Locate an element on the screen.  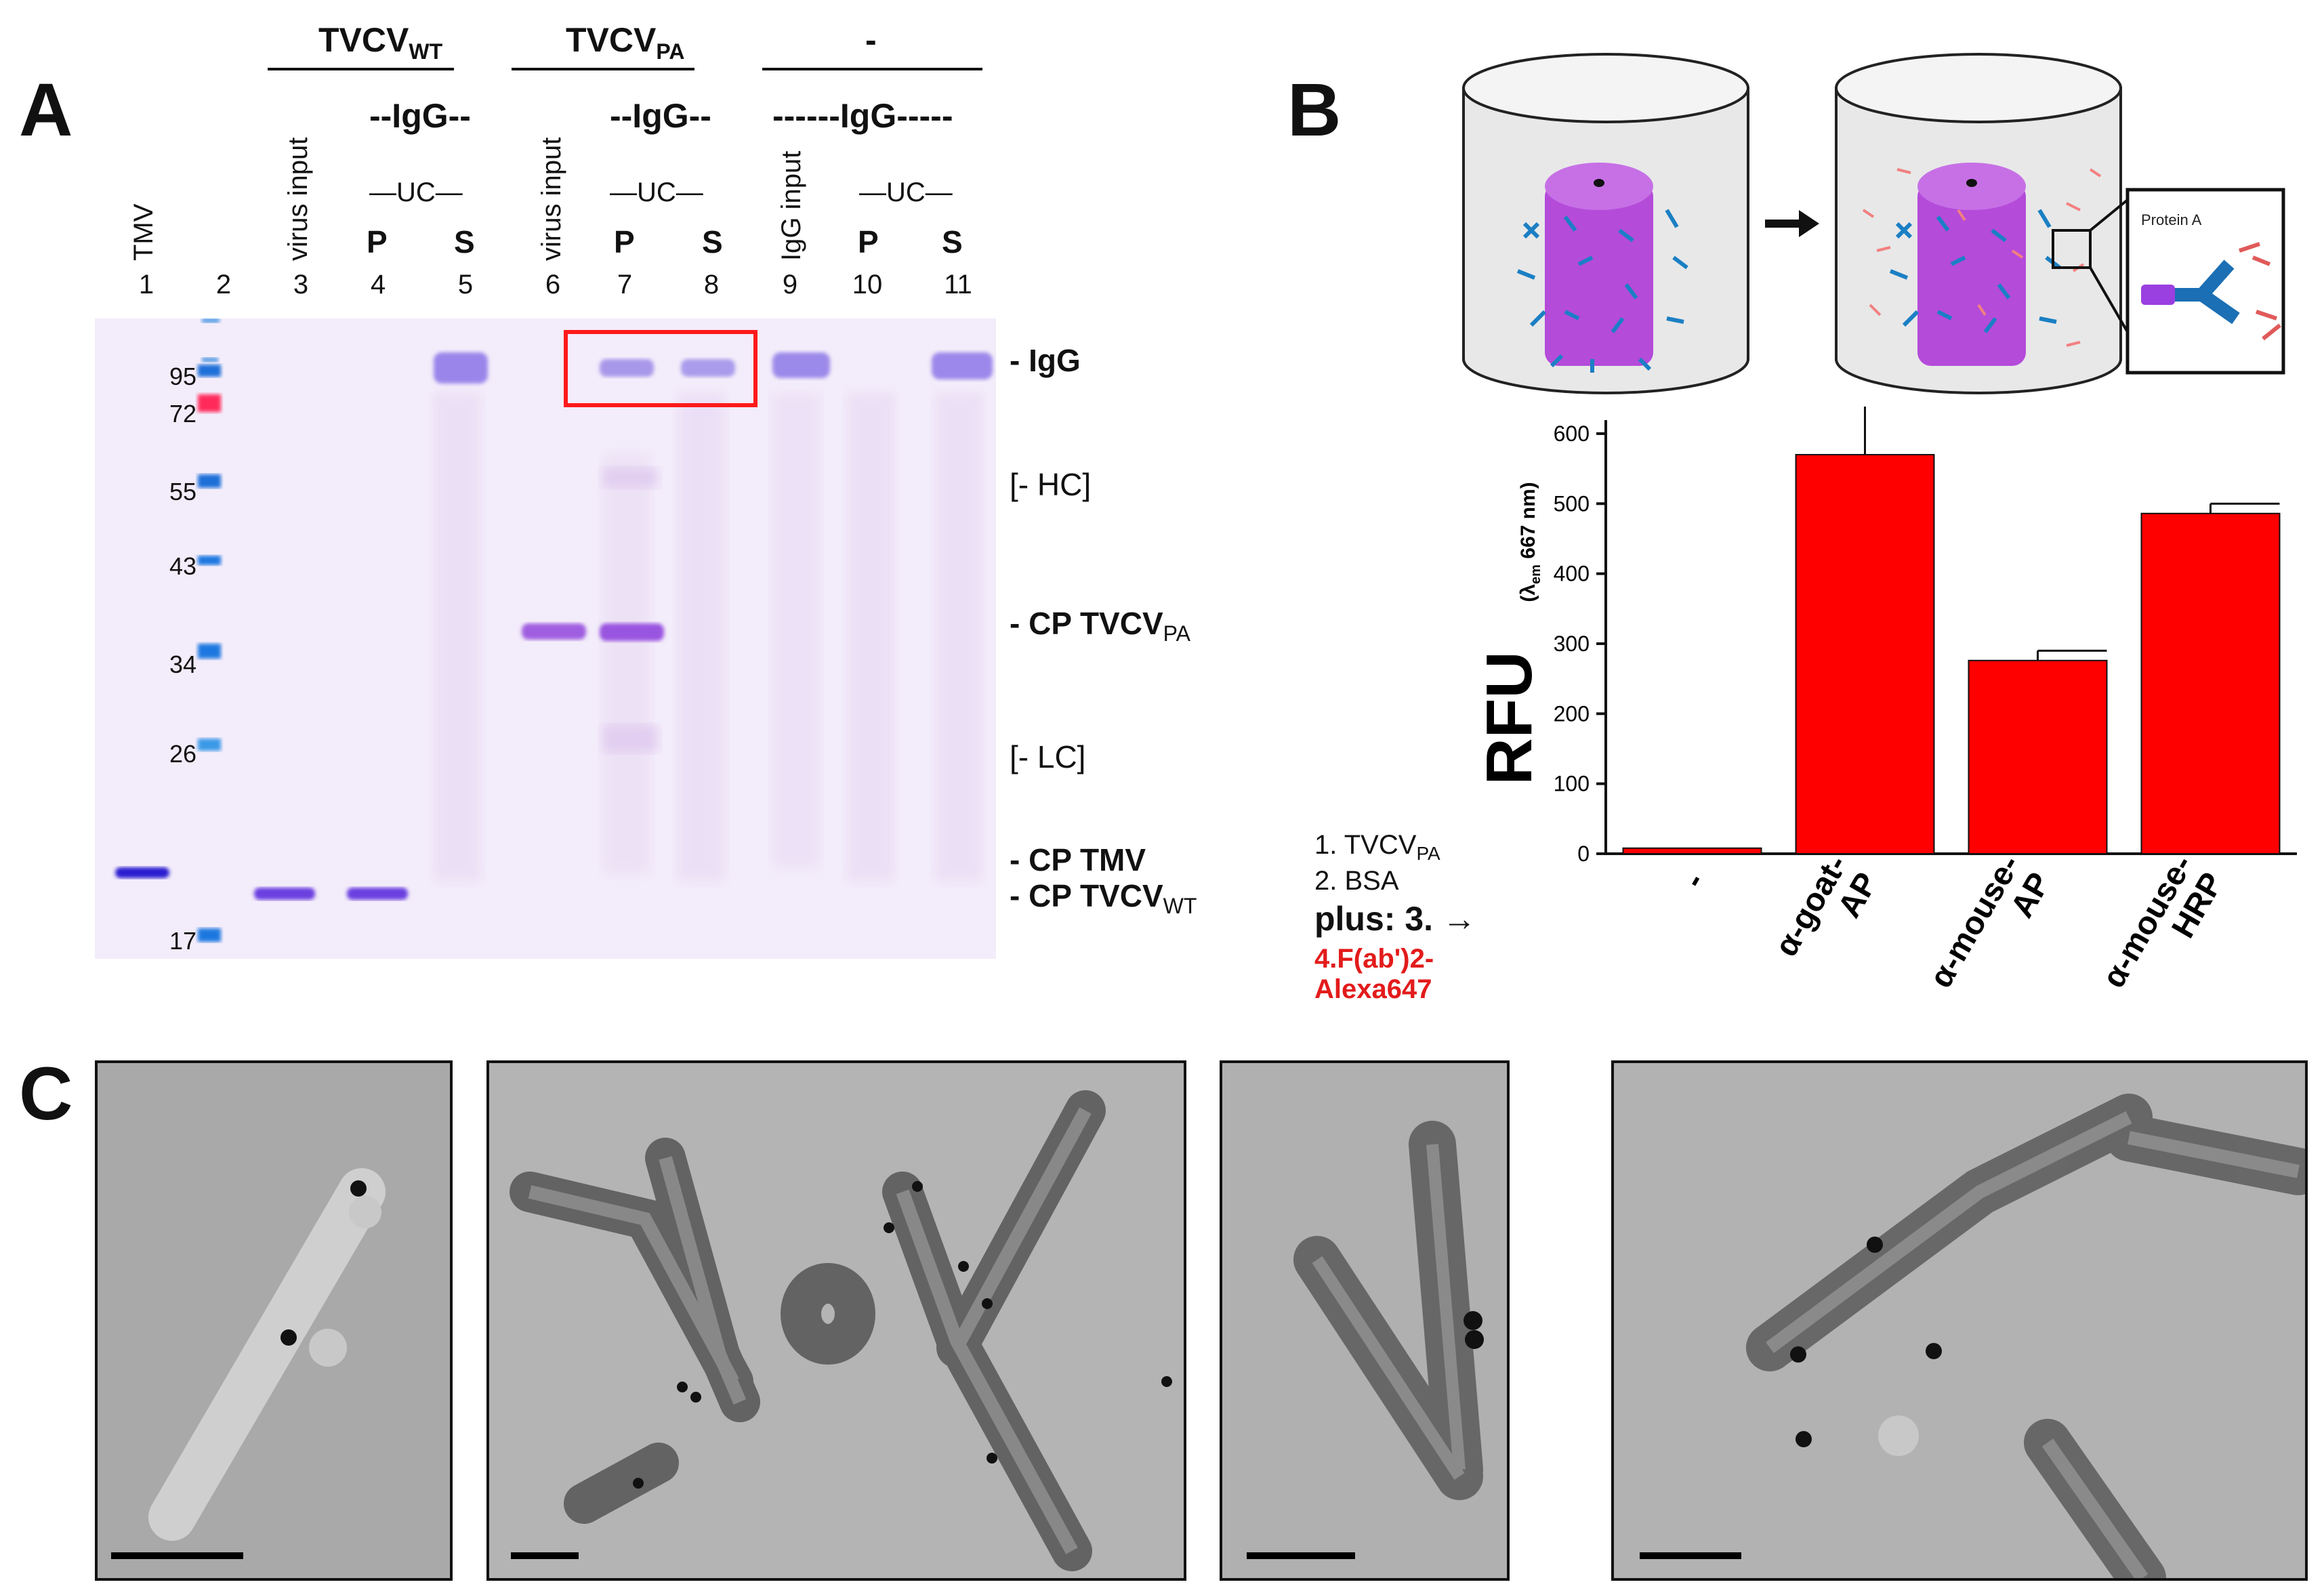
legend-line-5: Alexa647 is located at coordinates (1373, 989).